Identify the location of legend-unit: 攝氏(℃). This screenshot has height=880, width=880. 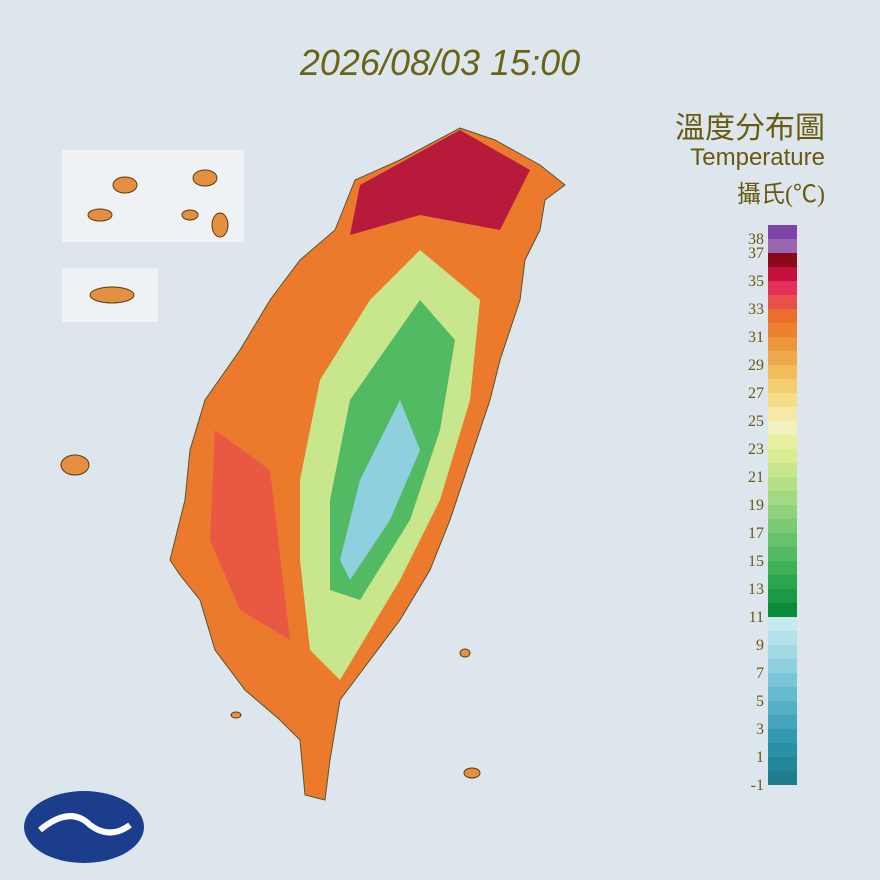
(781, 194).